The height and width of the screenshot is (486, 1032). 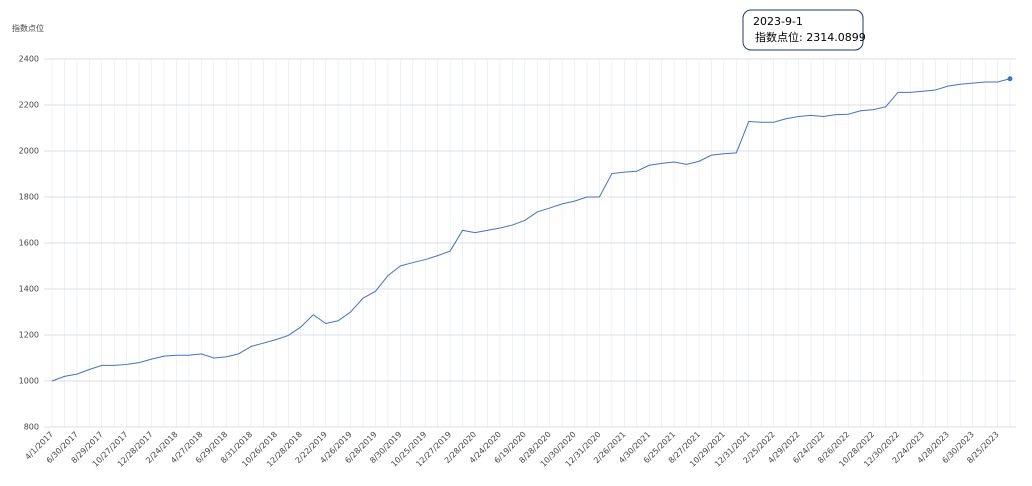 I want to click on tooltip-title: 2023-9-1, so click(x=778, y=21).